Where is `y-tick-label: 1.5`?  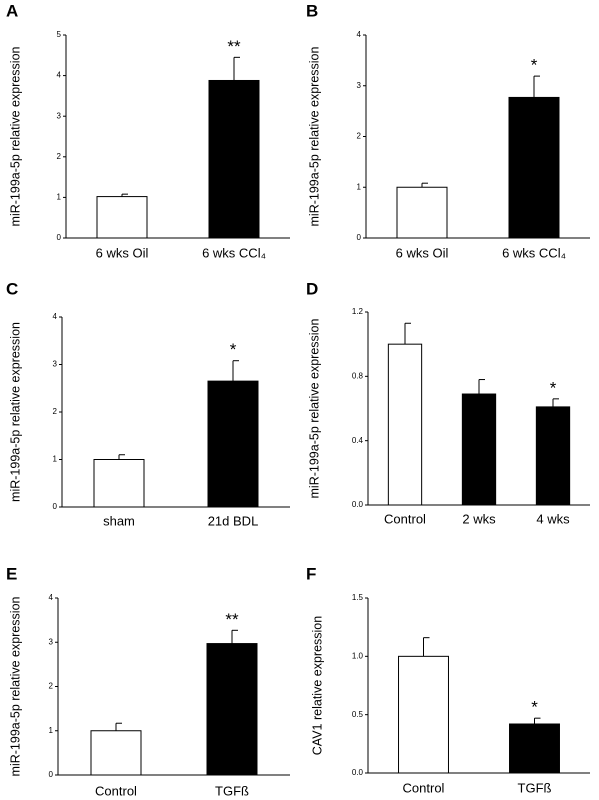
y-tick-label: 1.5 is located at coordinates (358, 597).